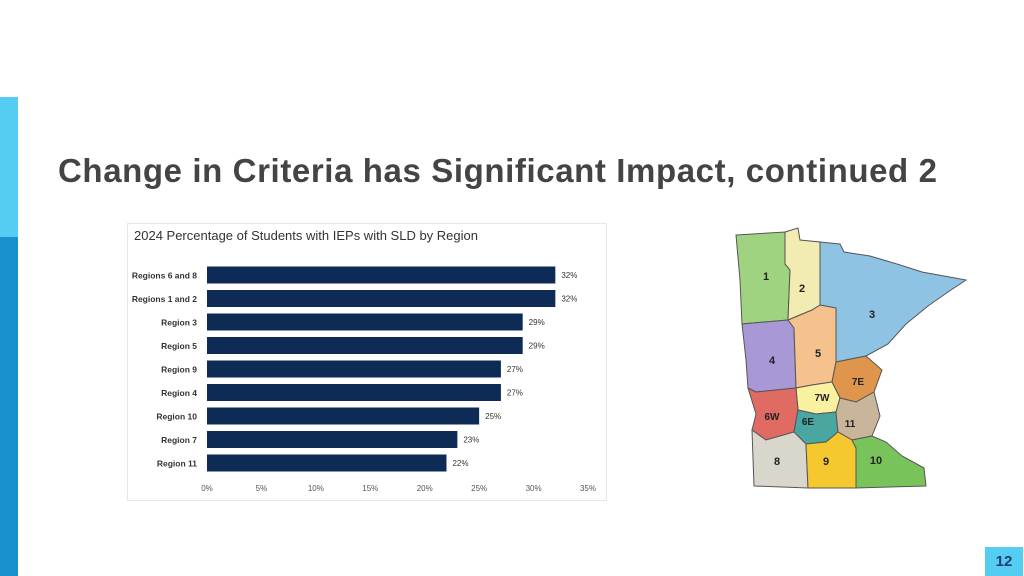  Describe the element at coordinates (9, 167) in the screenshot. I see `accent-bar-top` at that location.